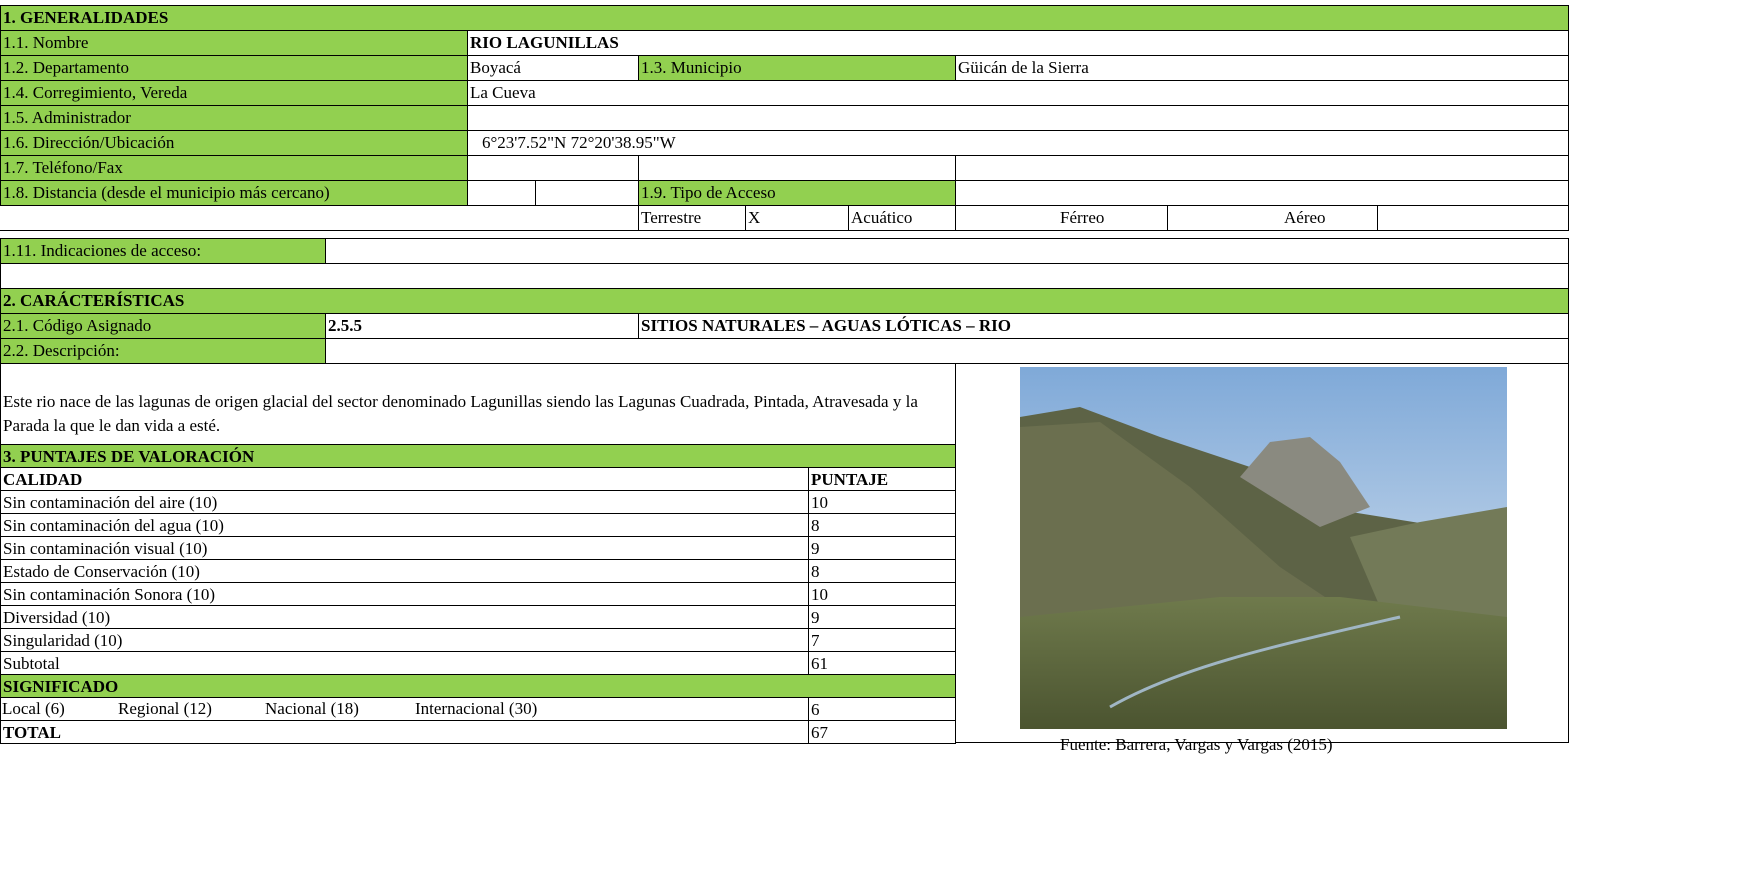 This screenshot has height=869, width=1746. What do you see at coordinates (1103, 326) in the screenshot?
I see `field-value: SITIOS NATURALES – AGUAS LÓTICAS – RIO` at bounding box center [1103, 326].